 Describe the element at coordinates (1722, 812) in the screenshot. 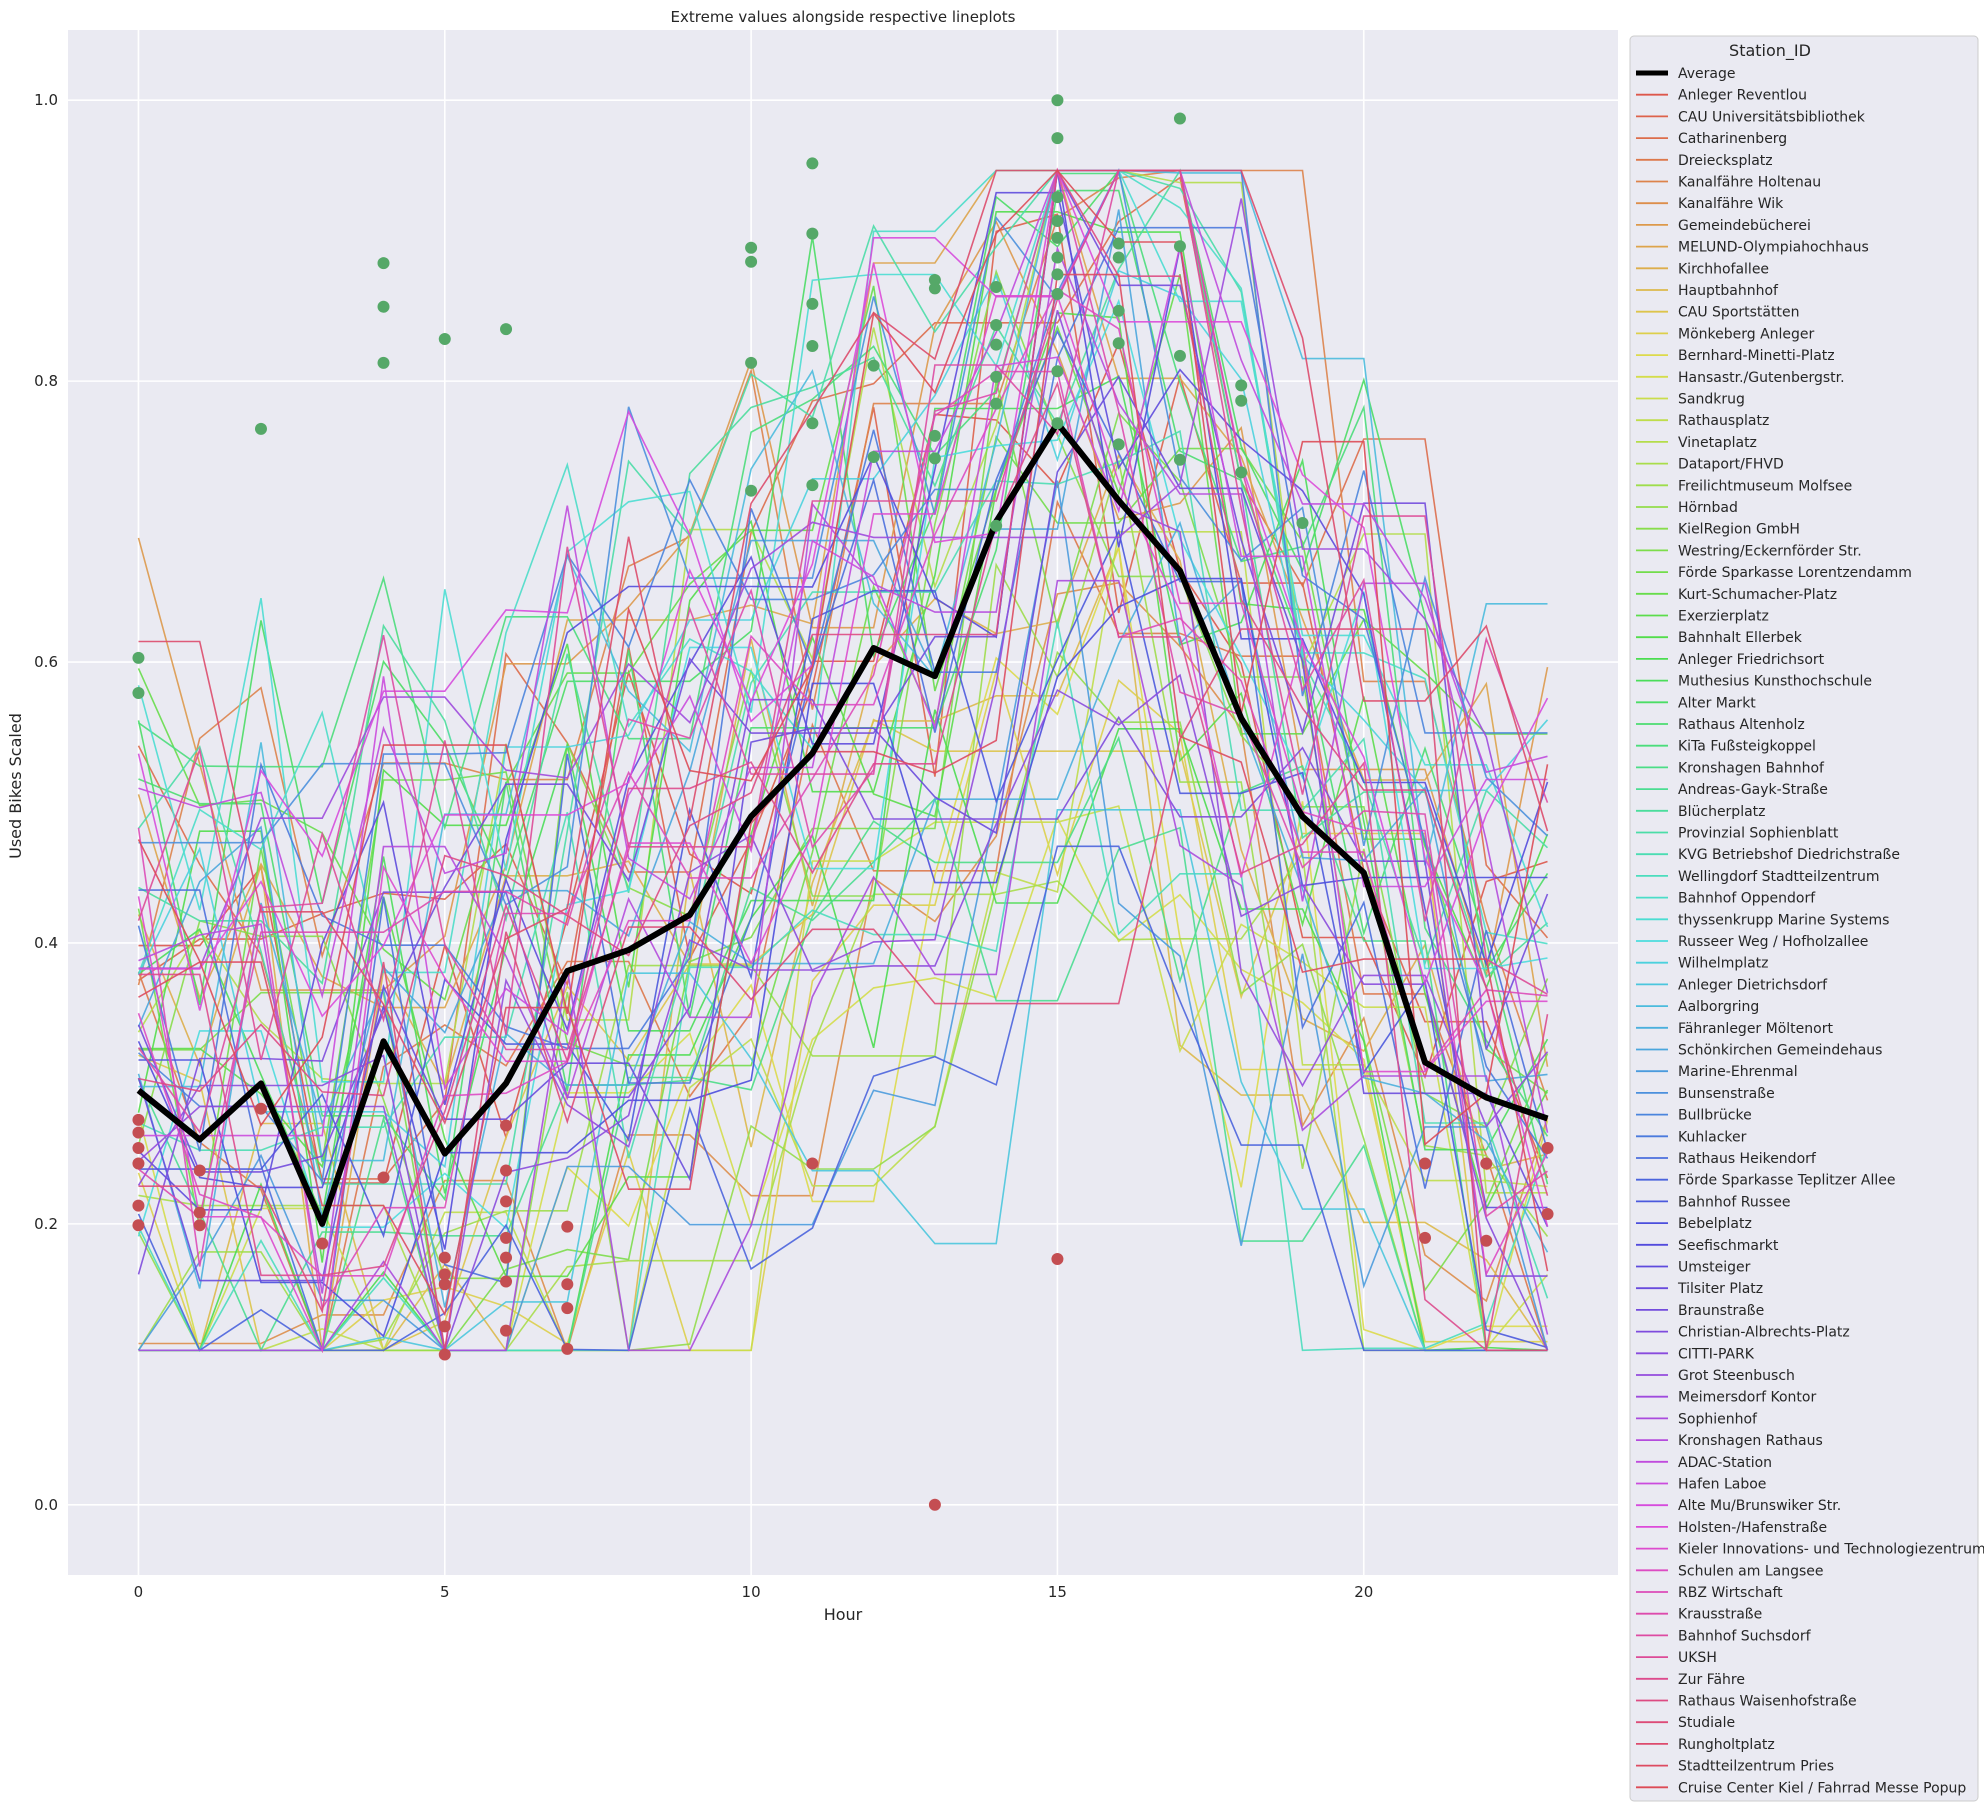

I see `legend-label: Blücherplatz` at that location.